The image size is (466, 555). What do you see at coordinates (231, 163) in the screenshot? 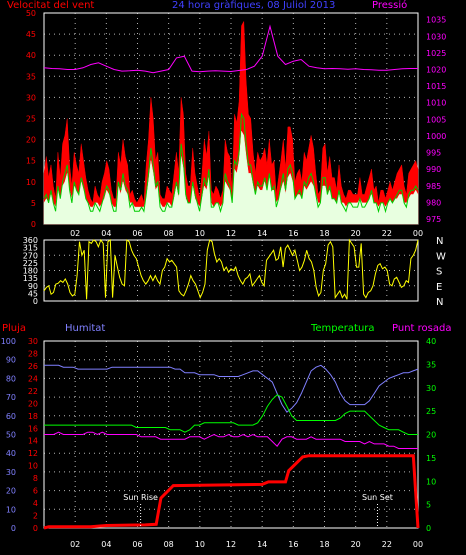
I see `wind-line` at bounding box center [231, 163].